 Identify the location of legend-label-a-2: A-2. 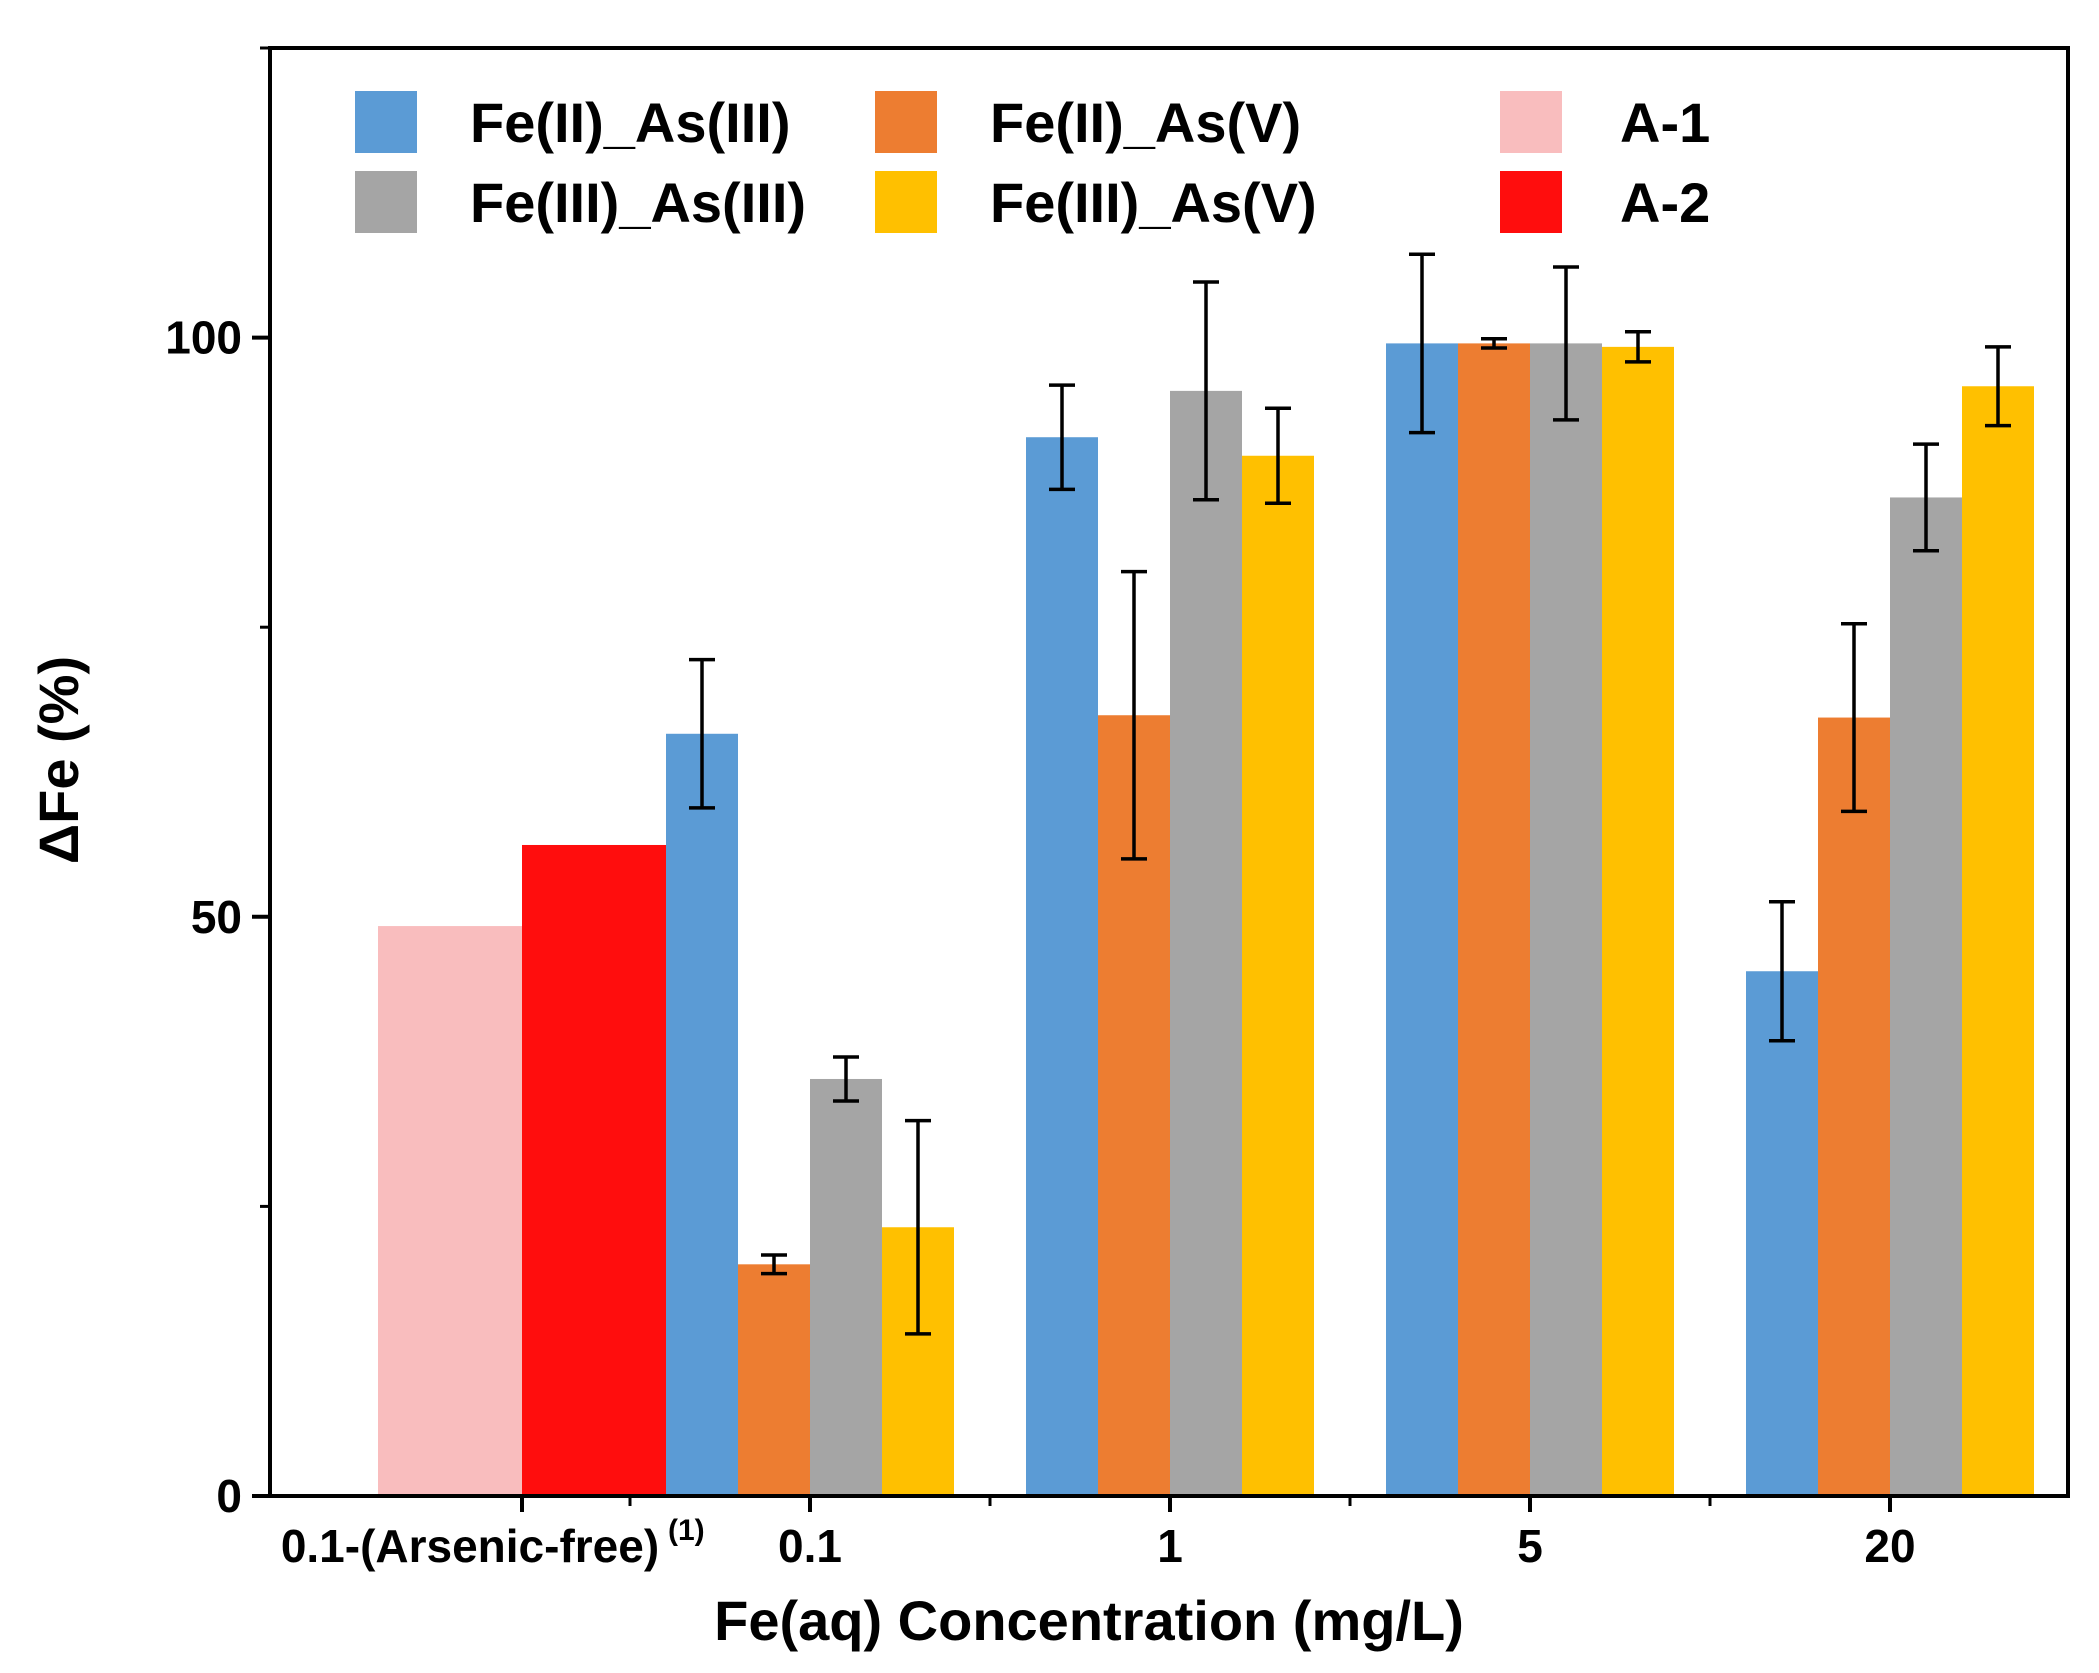
(1665, 202).